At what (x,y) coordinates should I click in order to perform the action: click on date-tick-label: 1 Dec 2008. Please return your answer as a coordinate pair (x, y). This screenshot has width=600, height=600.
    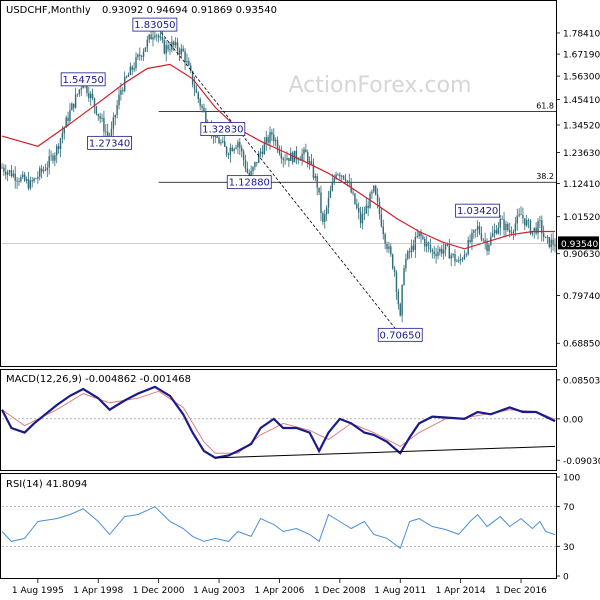
    Looking at the image, I should click on (340, 591).